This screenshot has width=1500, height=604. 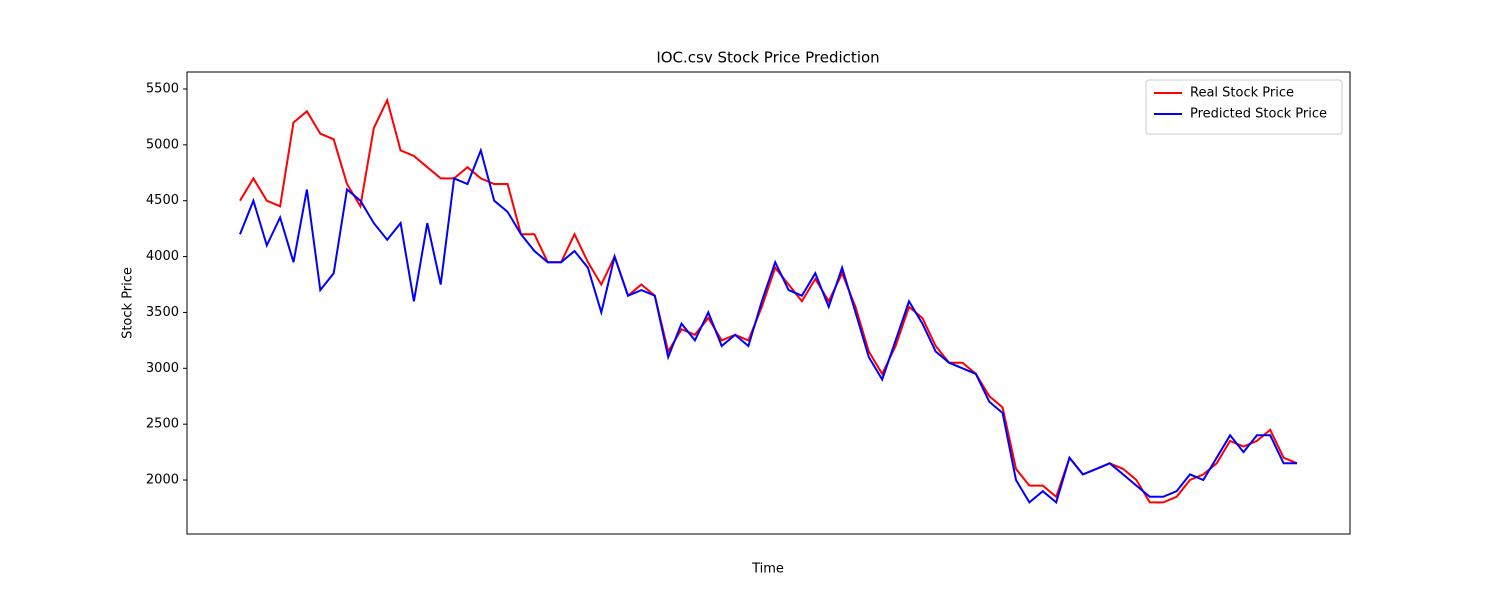 I want to click on y-axis-label: Stock Price, so click(x=128, y=303).